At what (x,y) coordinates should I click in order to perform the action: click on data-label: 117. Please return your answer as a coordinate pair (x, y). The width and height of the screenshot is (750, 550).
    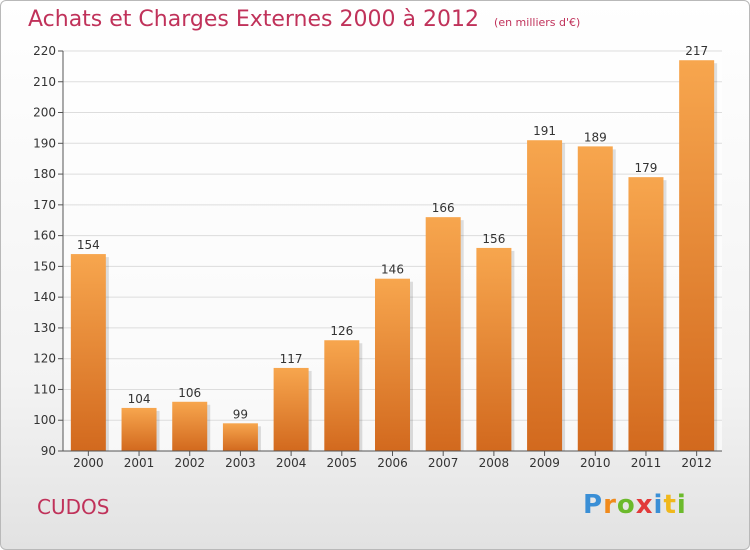
    Looking at the image, I should click on (291, 359).